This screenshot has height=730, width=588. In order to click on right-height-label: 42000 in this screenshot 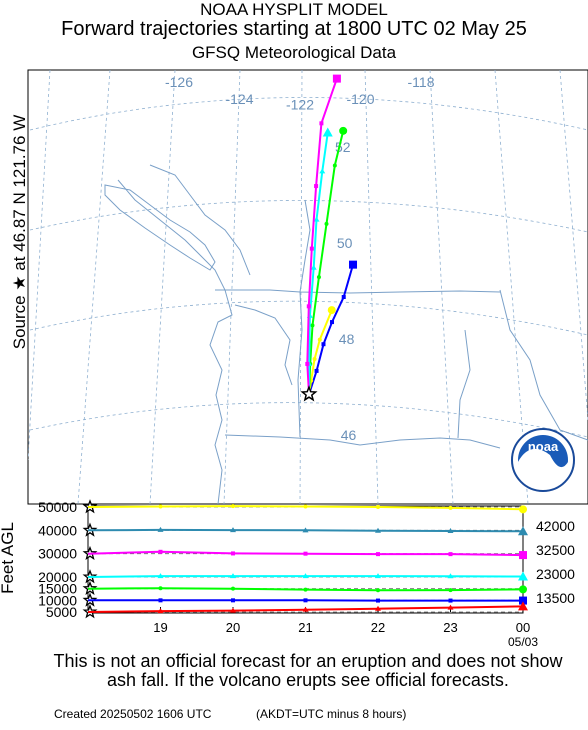, I will do `click(555, 526)`.